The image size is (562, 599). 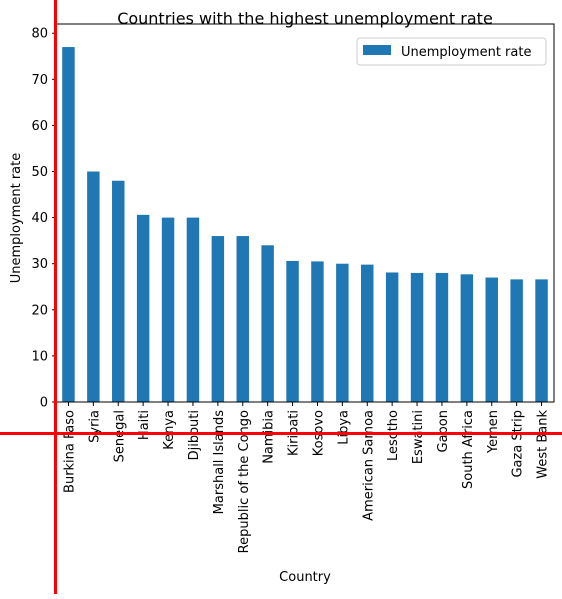 I want to click on y-tick-label: 30, so click(x=39, y=264).